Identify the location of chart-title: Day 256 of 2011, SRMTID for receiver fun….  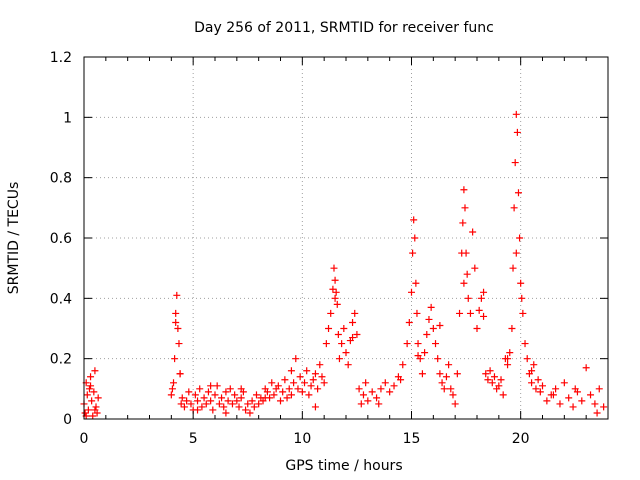
(344, 28).